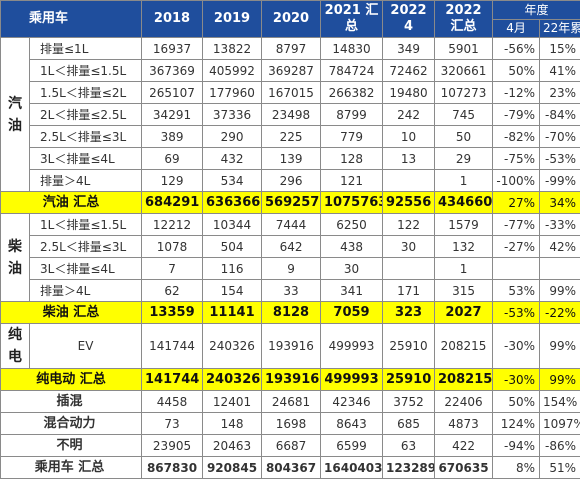 This screenshot has width=580, height=479. What do you see at coordinates (352, 115) in the screenshot?
I see `cell: 8799` at bounding box center [352, 115].